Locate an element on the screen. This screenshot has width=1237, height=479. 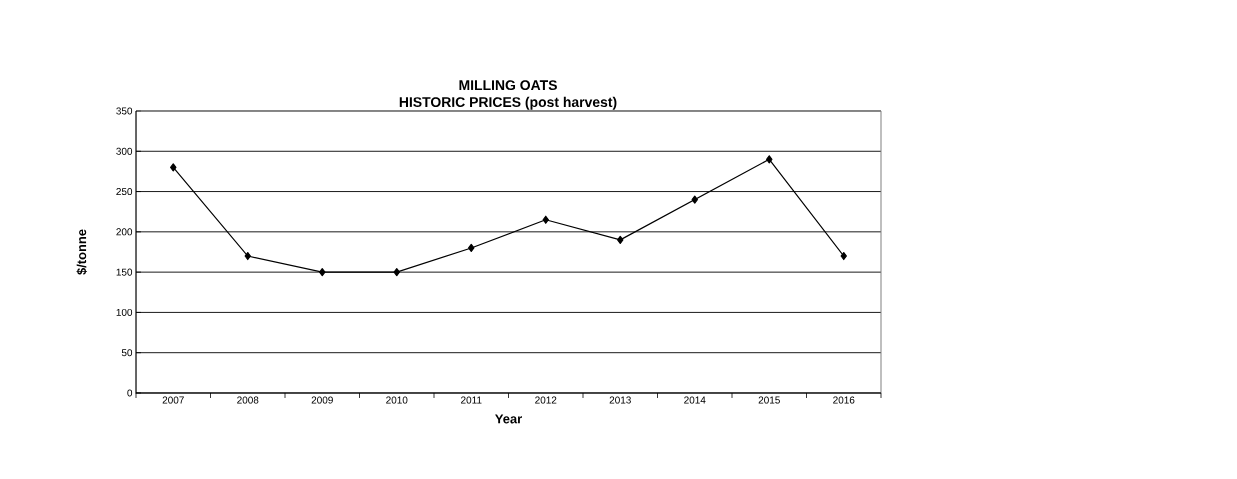
x-tick-label: 2013 is located at coordinates (620, 400).